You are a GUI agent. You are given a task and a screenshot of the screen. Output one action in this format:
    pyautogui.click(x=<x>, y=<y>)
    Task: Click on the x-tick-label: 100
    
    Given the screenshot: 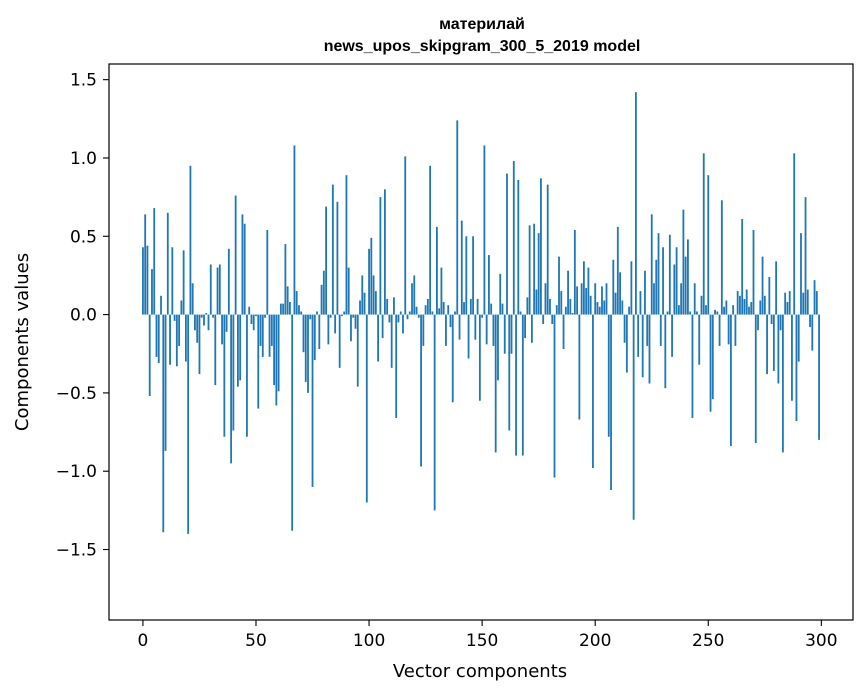 What is the action you would take?
    pyautogui.click(x=369, y=641)
    